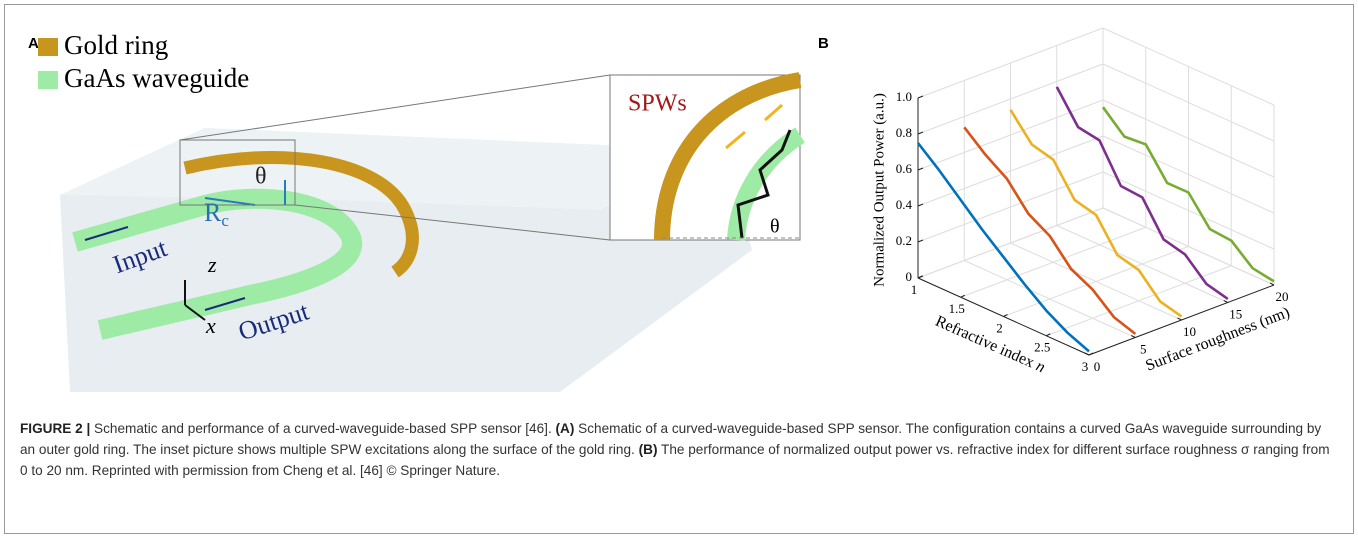  I want to click on z-tick-label: 0.8, so click(904, 132).